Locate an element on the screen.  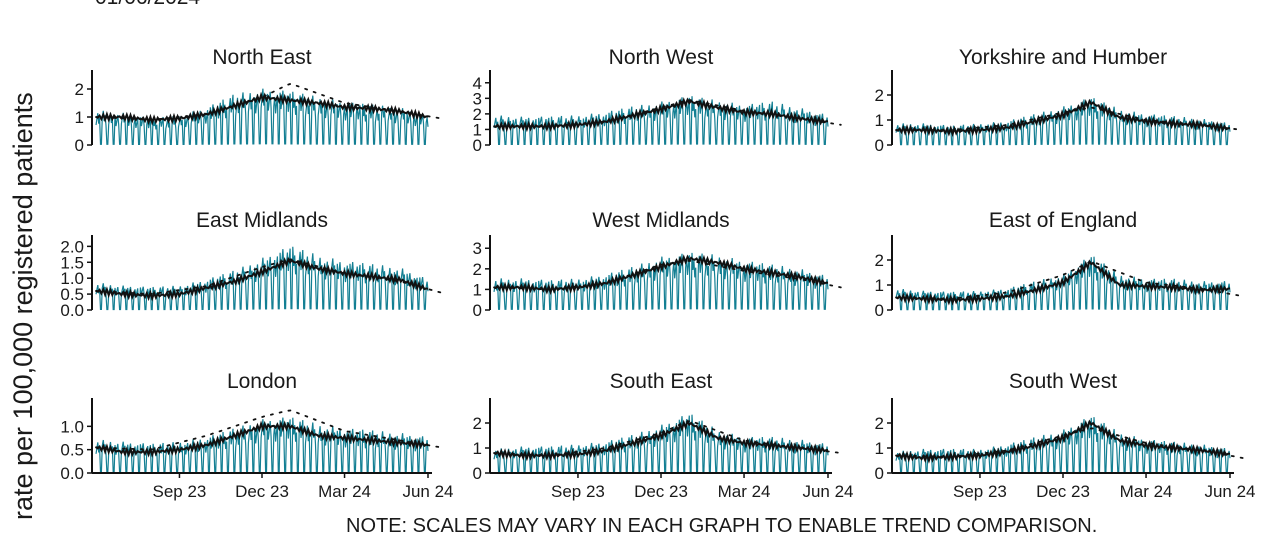
panel-yorkshire-and-humber: Yorkshire and Humber 0 1 2 is located at coordinates (1059, 100).